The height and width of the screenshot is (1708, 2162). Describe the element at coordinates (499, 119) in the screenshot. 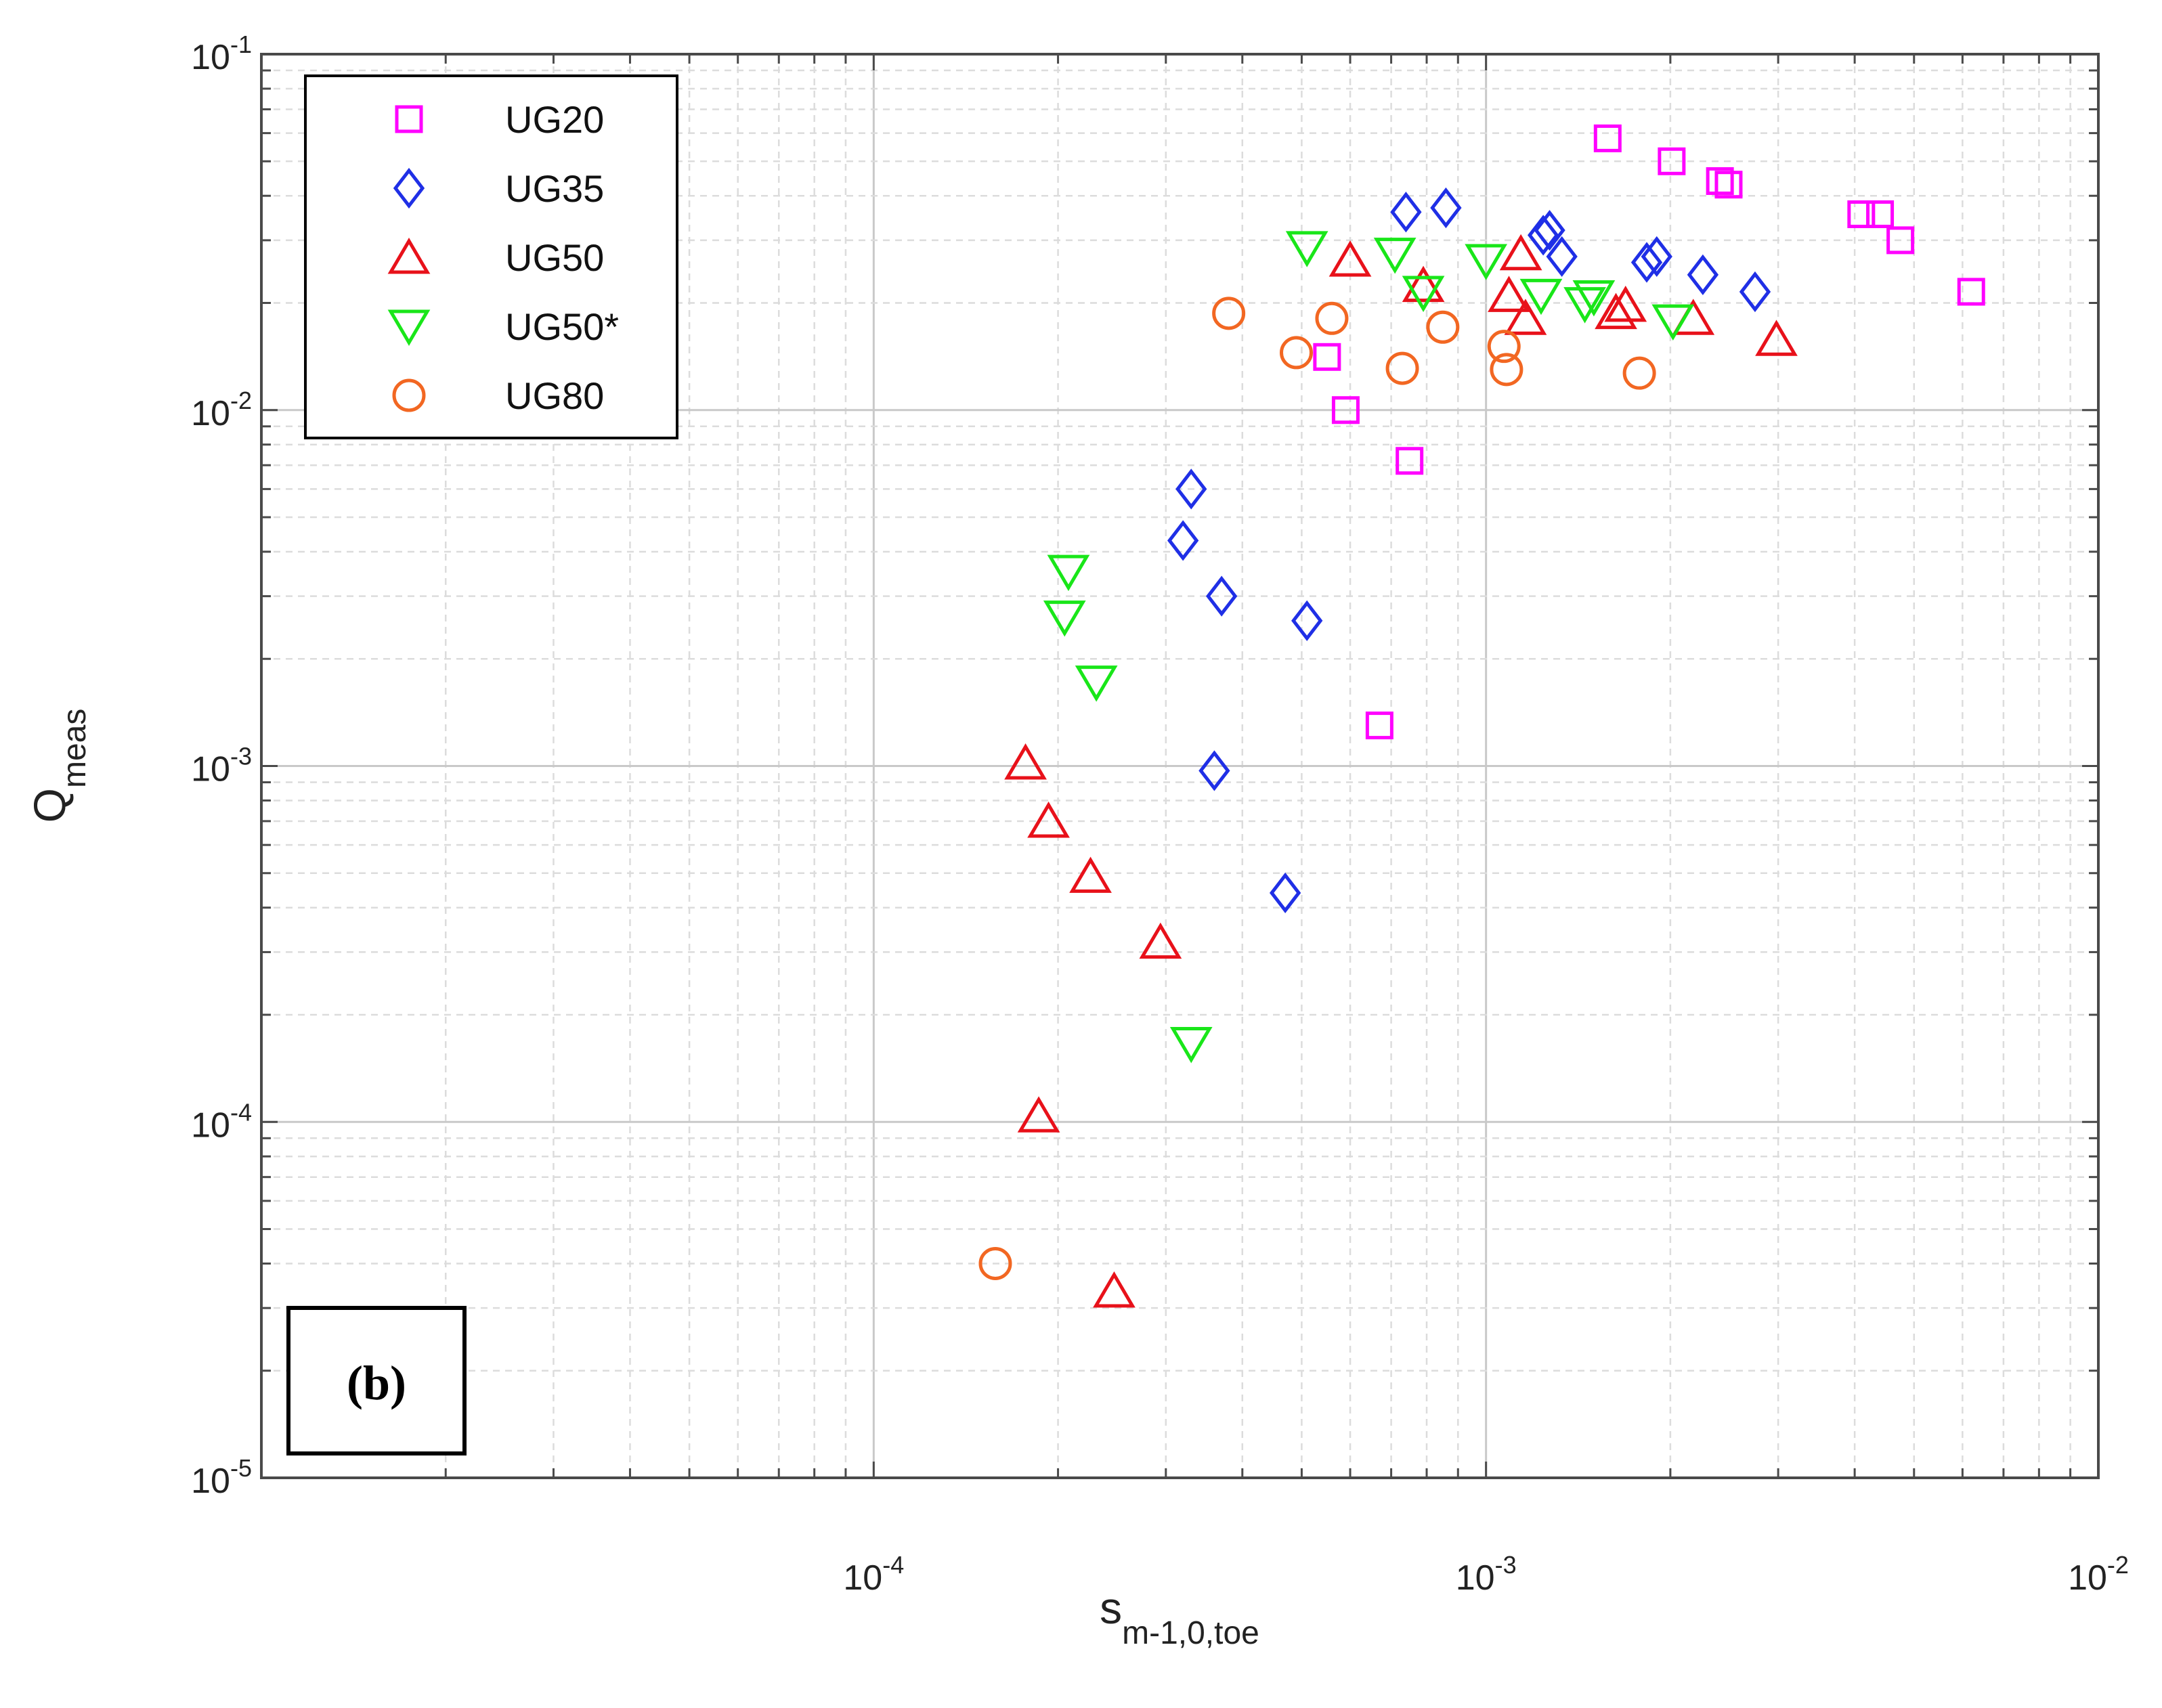

I see `legend-entry: UG20` at that location.